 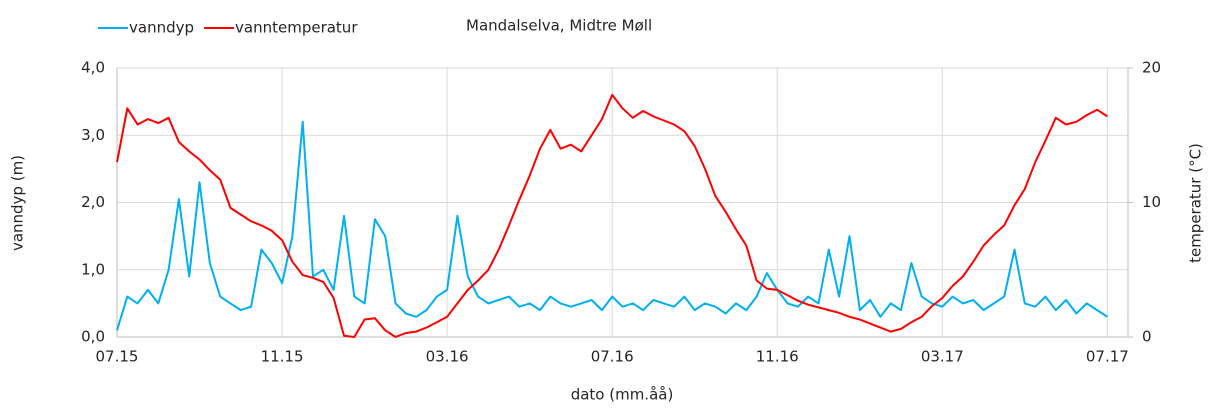 What do you see at coordinates (18, 203) in the screenshot?
I see `y-axis-label: vanndyp (m)` at bounding box center [18, 203].